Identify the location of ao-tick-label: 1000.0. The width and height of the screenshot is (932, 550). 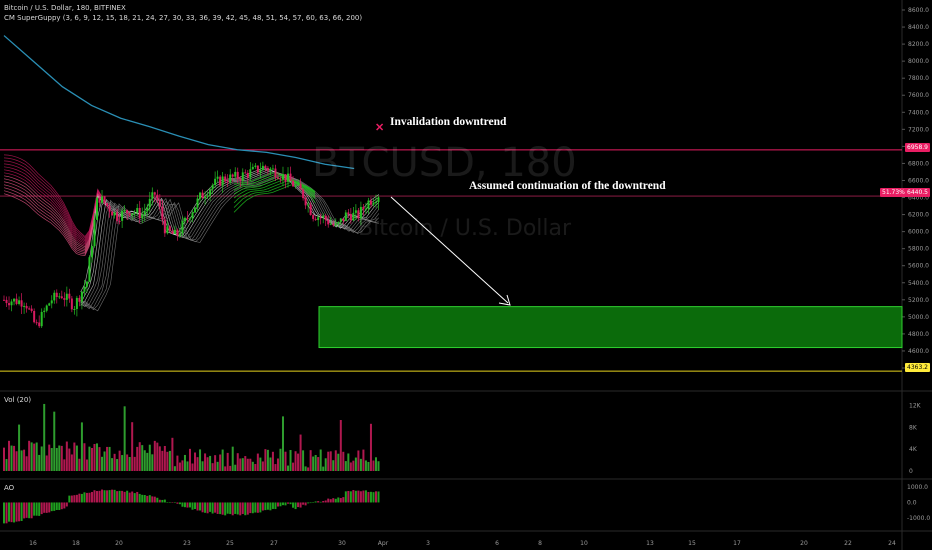
(917, 487).